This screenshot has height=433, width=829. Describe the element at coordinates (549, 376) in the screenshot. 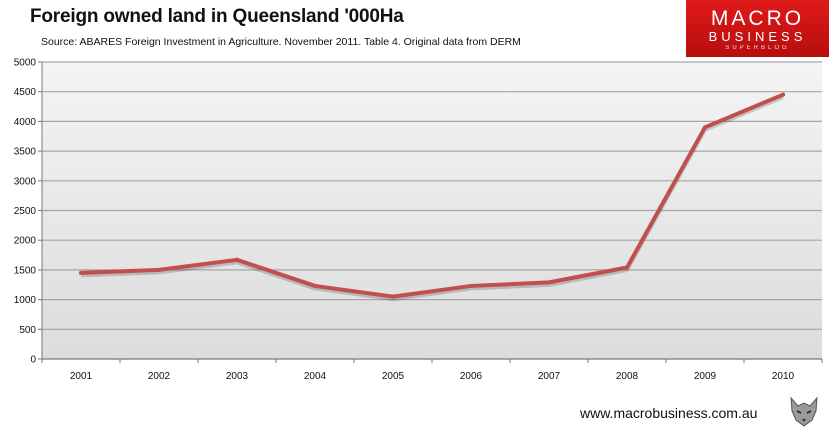

I see `x-tick-label-2007: 2007` at that location.